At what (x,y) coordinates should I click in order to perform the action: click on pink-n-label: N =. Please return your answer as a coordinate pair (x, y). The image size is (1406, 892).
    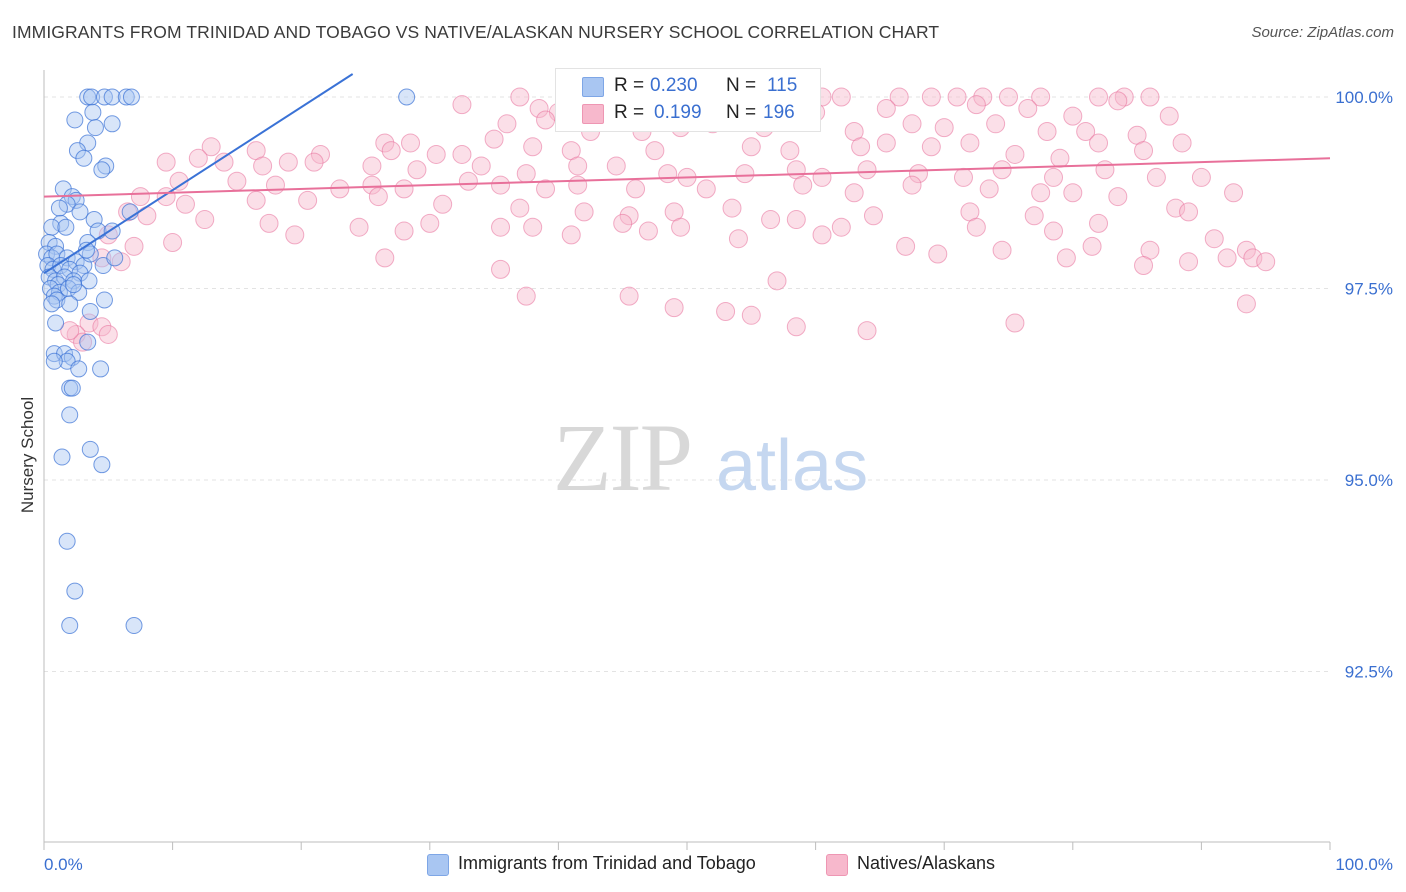
    Looking at the image, I should click on (741, 112).